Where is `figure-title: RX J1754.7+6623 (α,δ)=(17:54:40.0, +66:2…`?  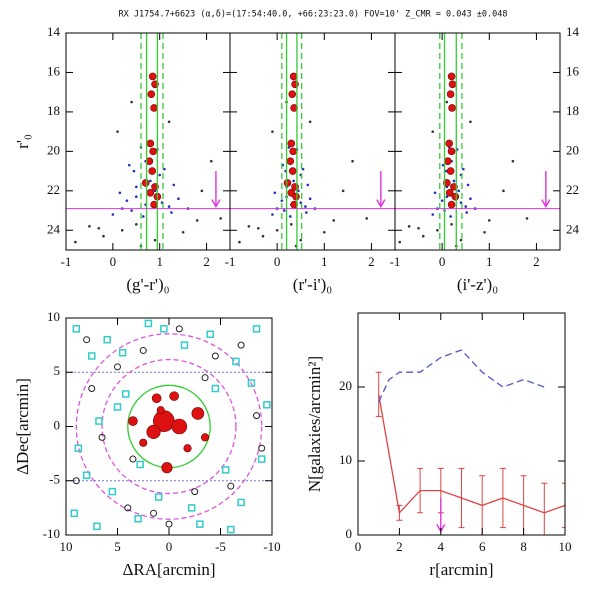
figure-title: RX J1754.7+6623 (α,δ)=(17:54:40.0, +66:2… is located at coordinates (313, 15).